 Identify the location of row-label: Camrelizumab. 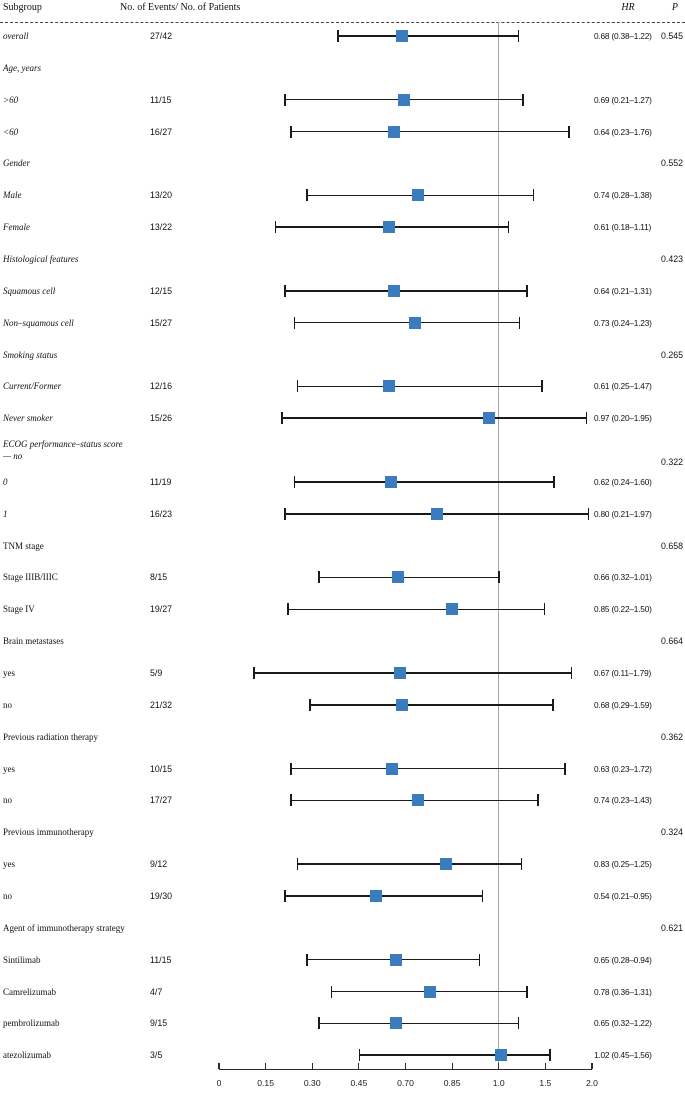
(29, 991).